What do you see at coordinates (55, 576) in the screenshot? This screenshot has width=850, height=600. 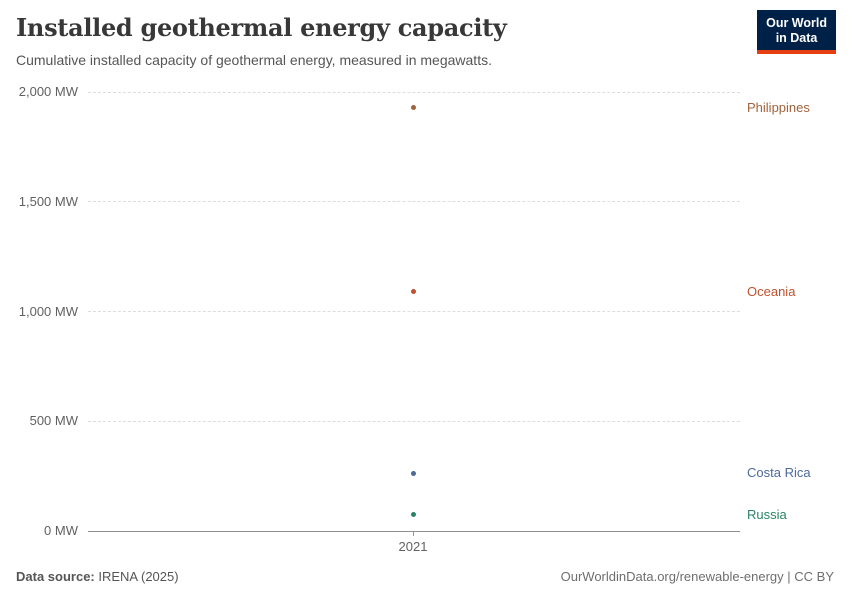 I see `data-source-label: Data source:` at bounding box center [55, 576].